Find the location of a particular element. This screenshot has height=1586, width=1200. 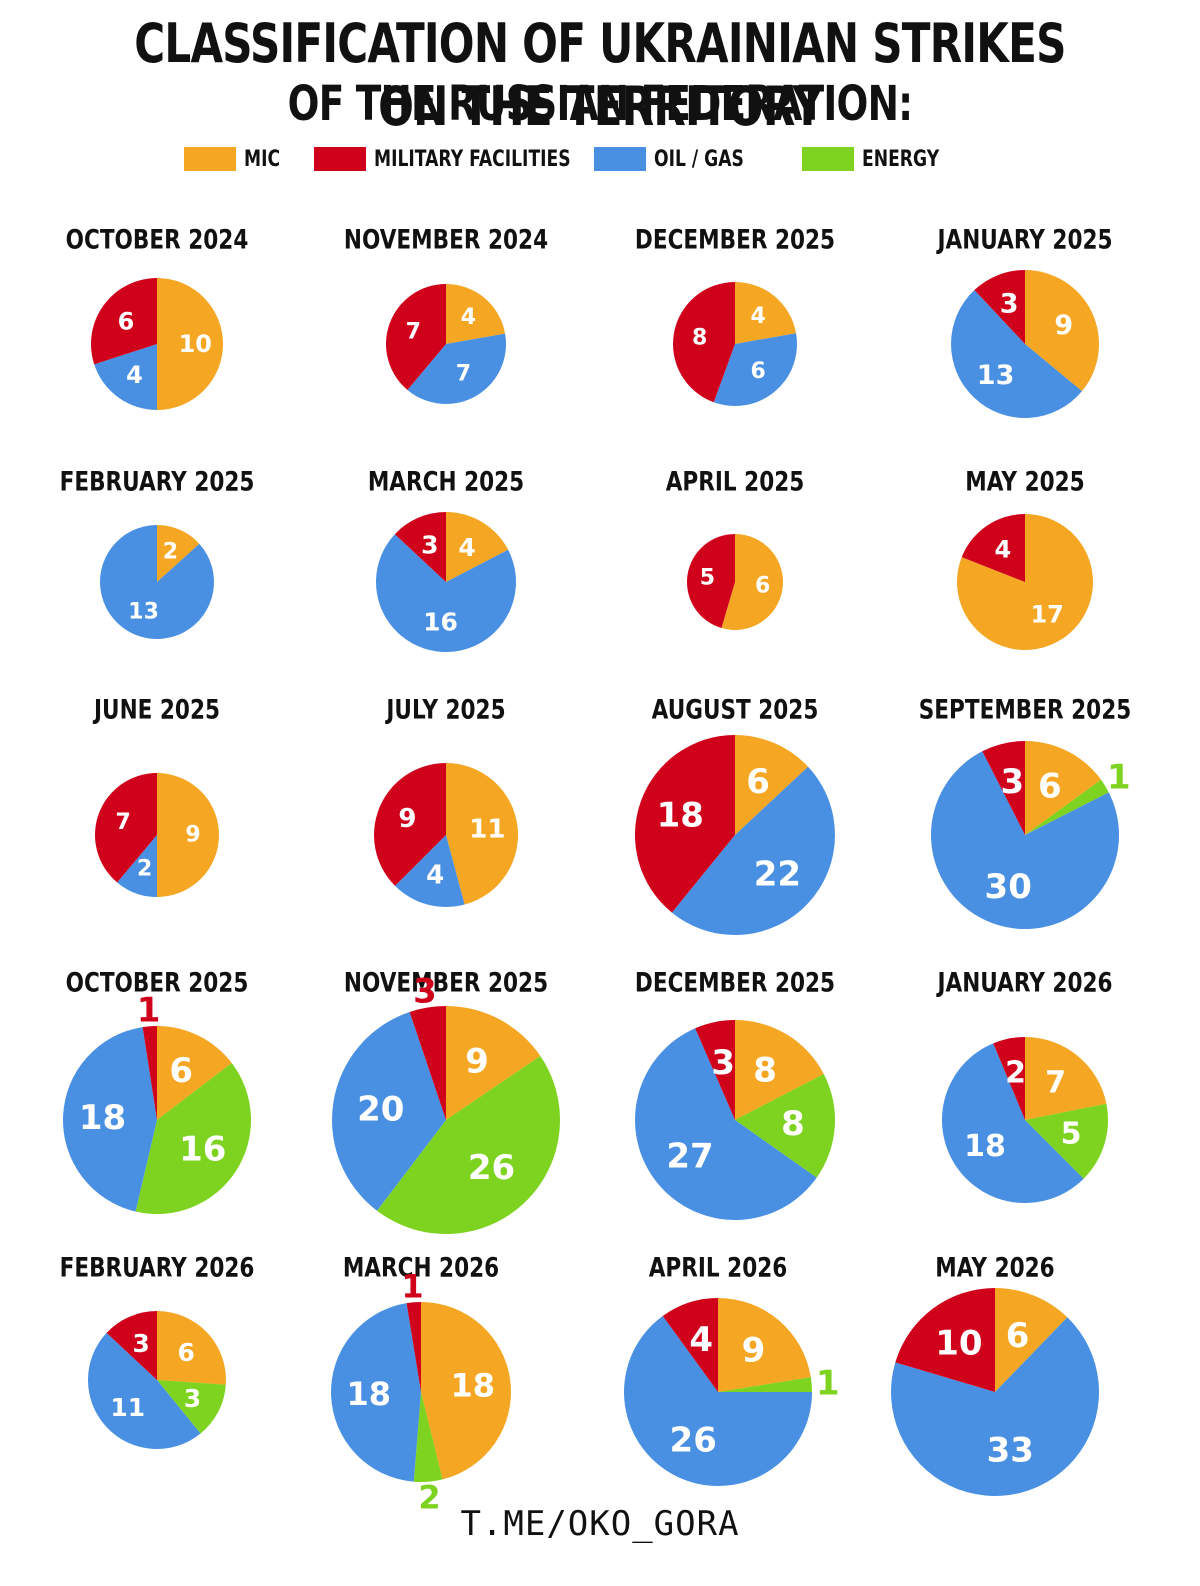

legend-item-military-facilities: MILITARY FACILITIES is located at coordinates (470, 159).